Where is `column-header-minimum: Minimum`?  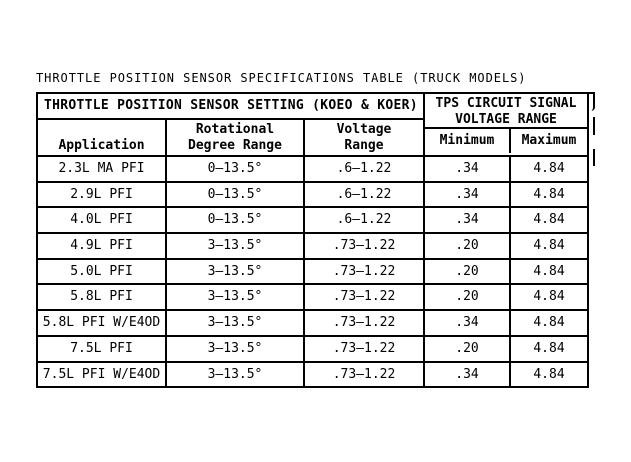 column-header-minimum: Minimum is located at coordinates (467, 140).